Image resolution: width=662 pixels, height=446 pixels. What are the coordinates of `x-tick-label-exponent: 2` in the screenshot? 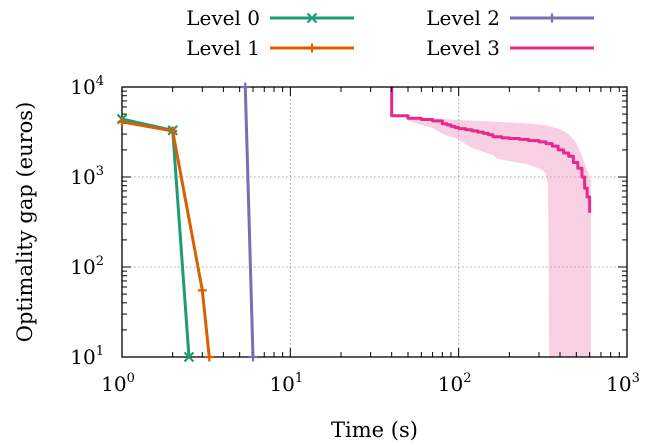 It's located at (467, 378).